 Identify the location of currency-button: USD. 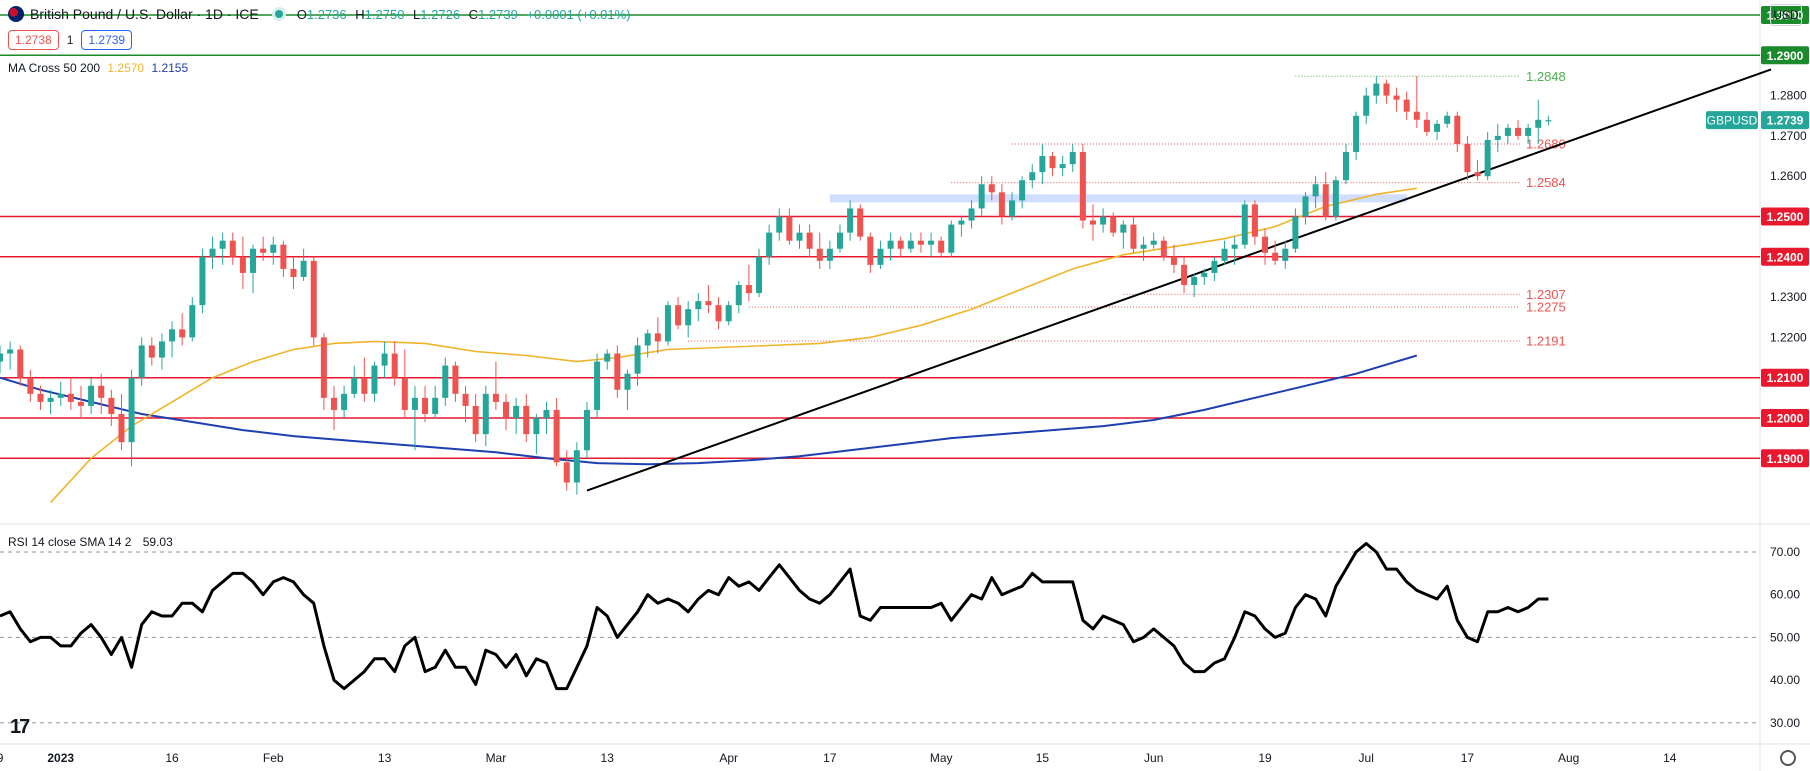
(1786, 15).